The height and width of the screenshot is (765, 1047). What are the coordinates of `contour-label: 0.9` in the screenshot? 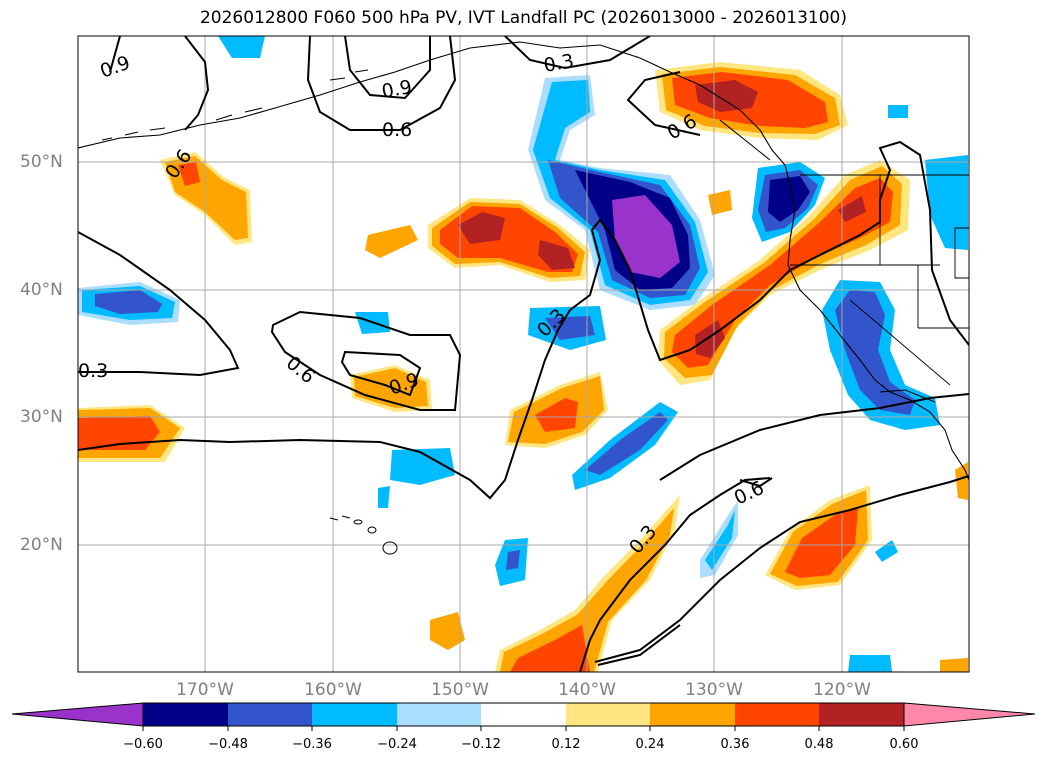 It's located at (397, 89).